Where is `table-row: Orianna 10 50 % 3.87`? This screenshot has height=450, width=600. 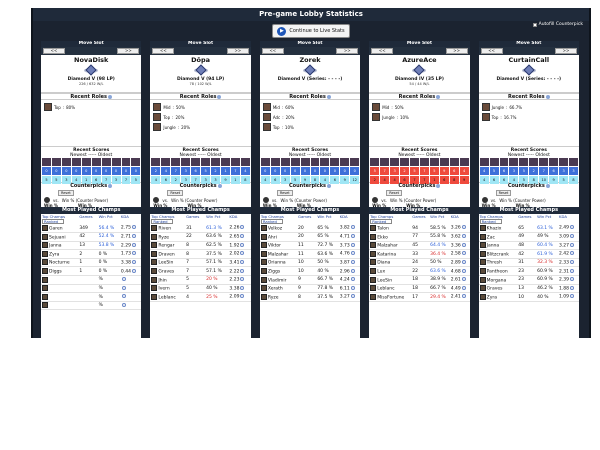 table-row: Orianna 10 50 % 3.87 is located at coordinates (310, 263).